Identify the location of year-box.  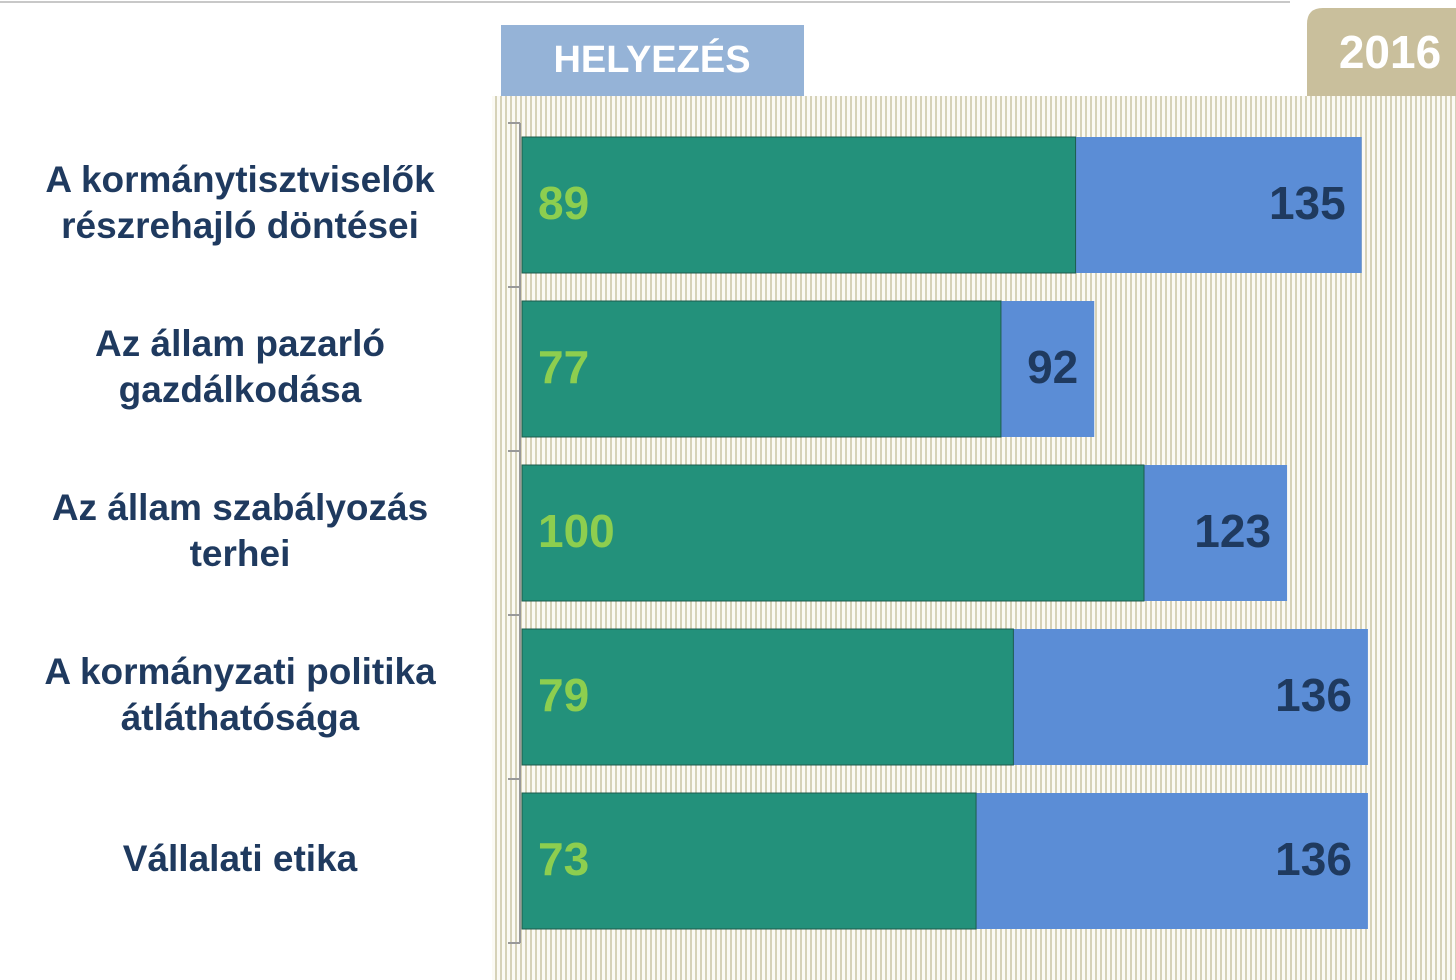
(1381, 52).